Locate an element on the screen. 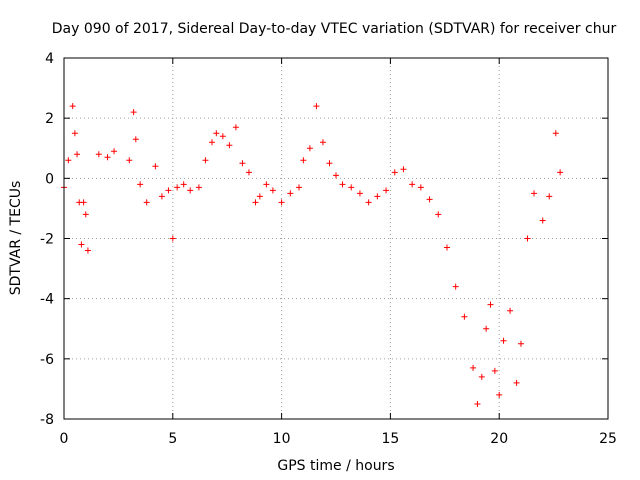 The image size is (640, 480). x-axis-label: GPS time / hours is located at coordinates (335, 466).